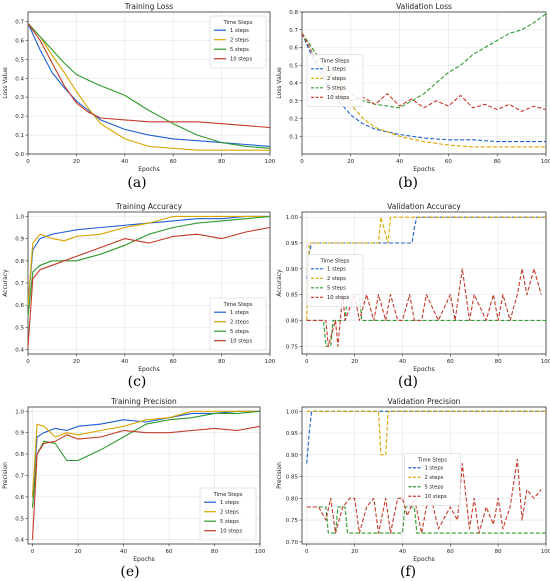 The image size is (550, 581). I want to click on chart-title: Training Precision, so click(143, 401).